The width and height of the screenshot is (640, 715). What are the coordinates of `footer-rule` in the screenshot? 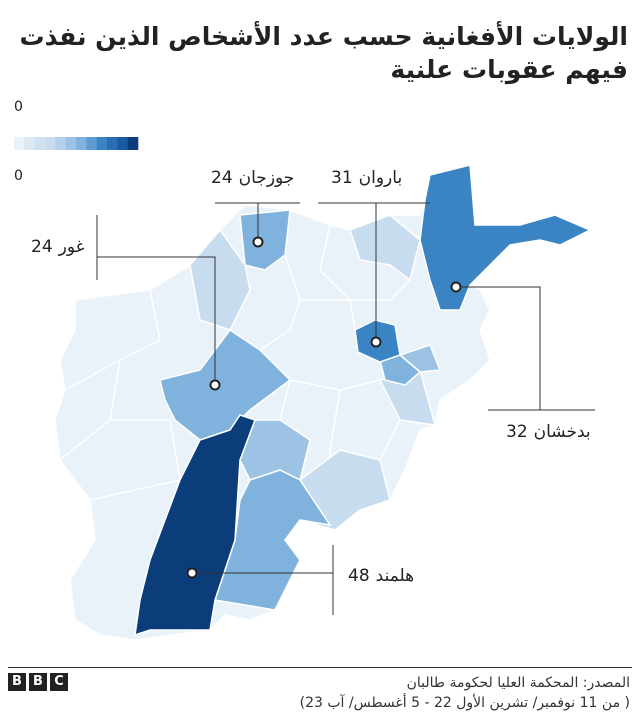 It's located at (320, 667).